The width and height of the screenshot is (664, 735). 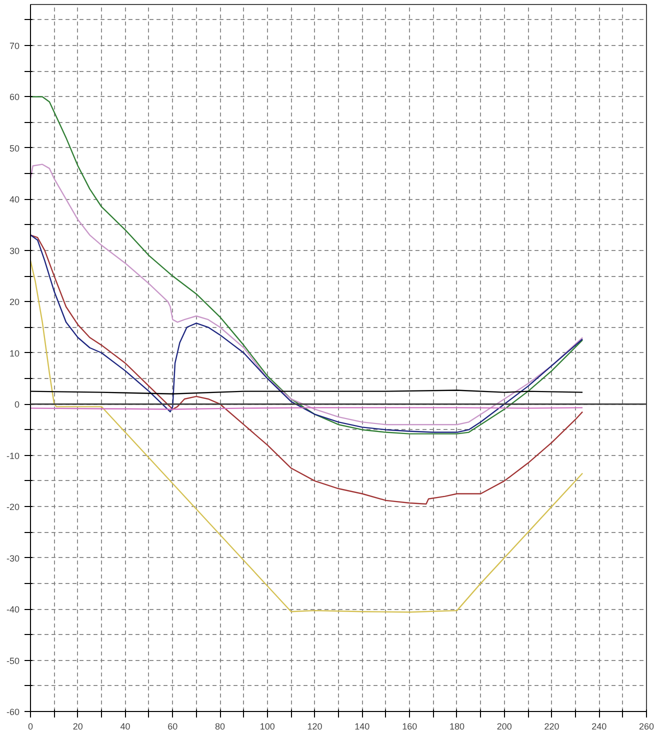 I want to click on y-tick-label: -40, so click(x=13, y=609).